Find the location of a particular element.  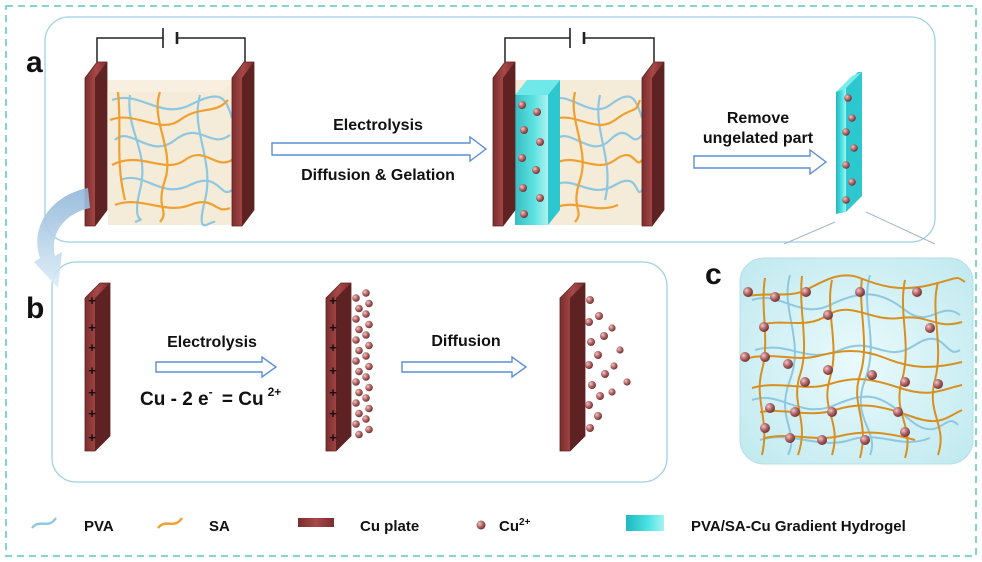

legend-sa-swatch is located at coordinates (170, 523).